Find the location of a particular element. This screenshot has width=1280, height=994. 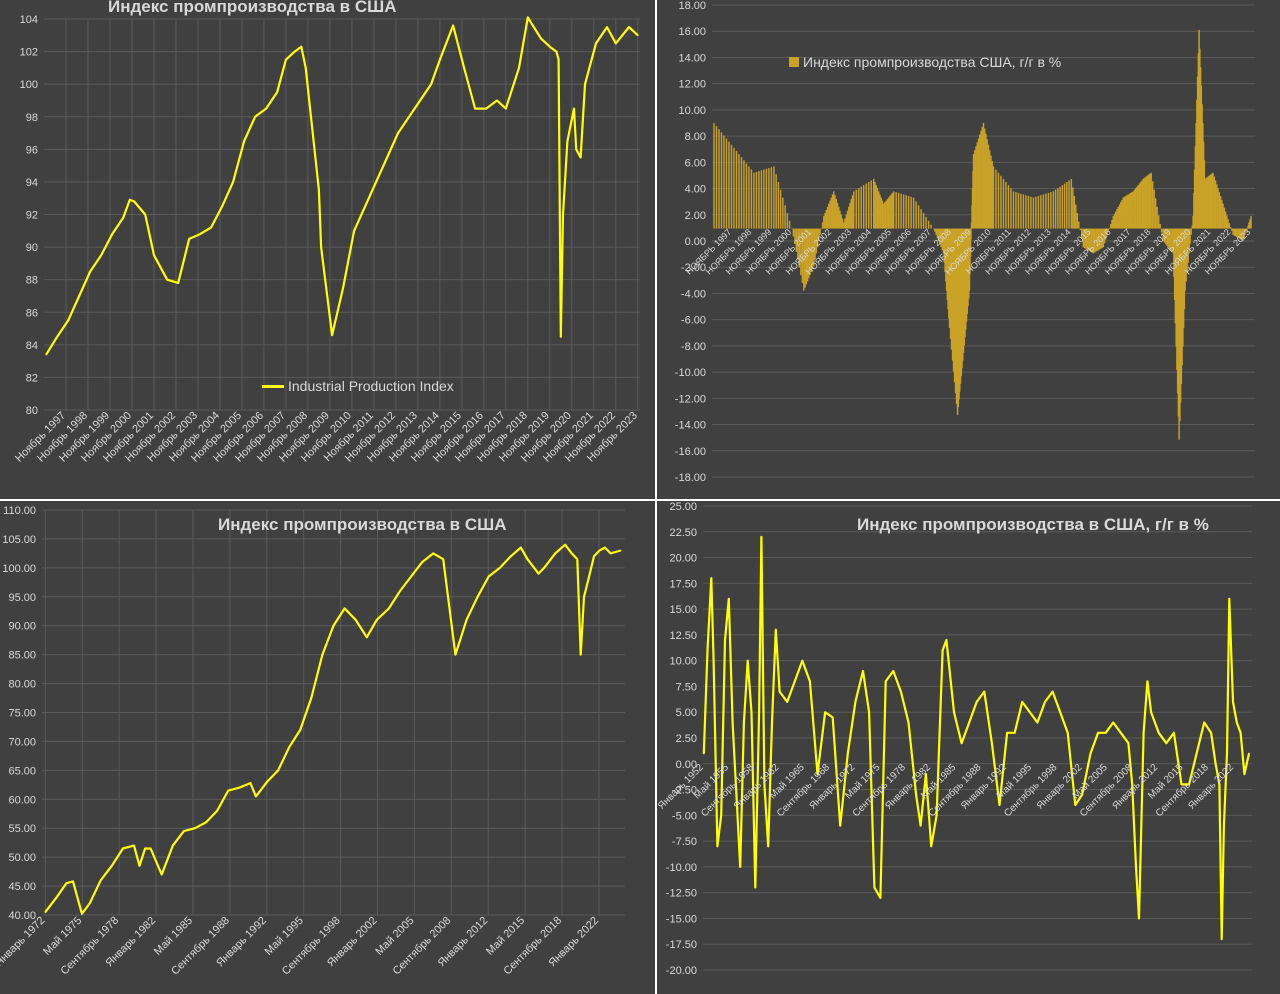

y-tick-label: 4.00 is located at coordinates (695, 190).